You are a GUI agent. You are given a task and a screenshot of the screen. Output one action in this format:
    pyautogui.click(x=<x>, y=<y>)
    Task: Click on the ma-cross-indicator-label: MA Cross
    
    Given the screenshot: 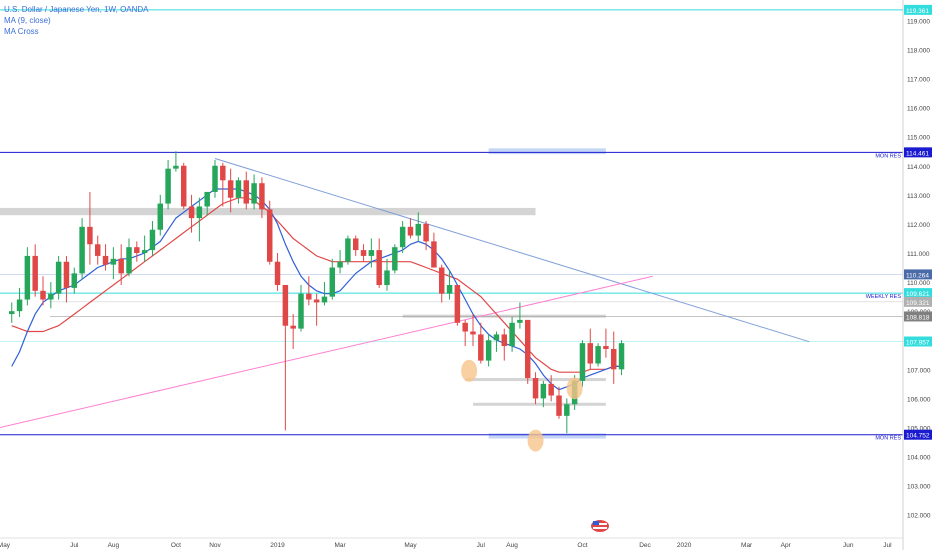 What is the action you would take?
    pyautogui.click(x=21, y=31)
    